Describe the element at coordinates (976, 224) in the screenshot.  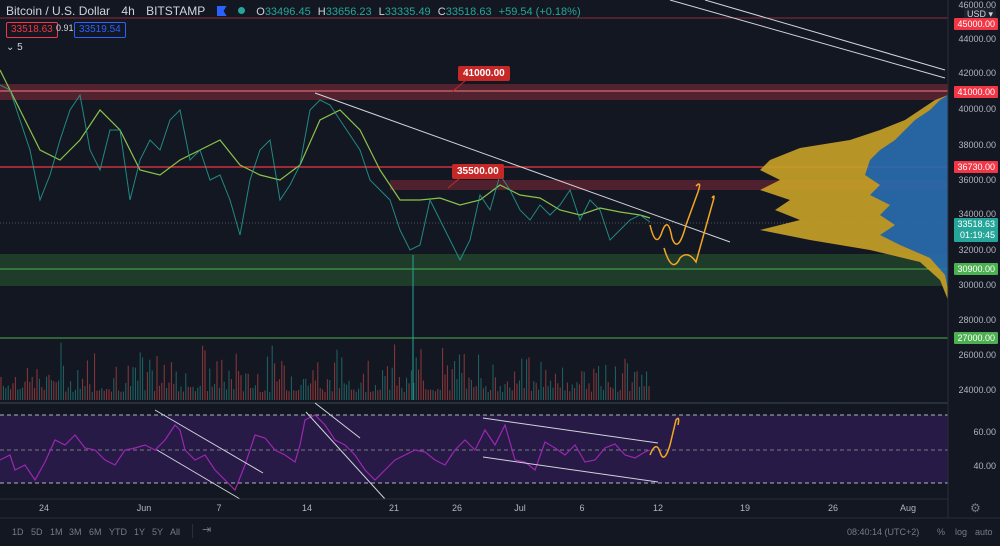
I see `current-price: 33518.63` at that location.